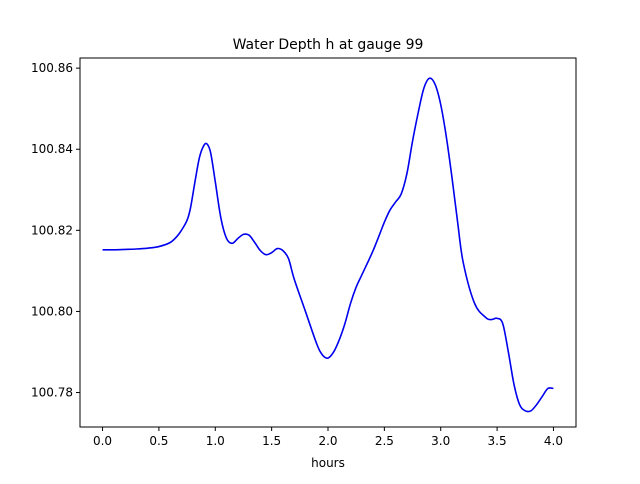  Describe the element at coordinates (52, 393) in the screenshot. I see `y-tick-label: 100.78` at that location.